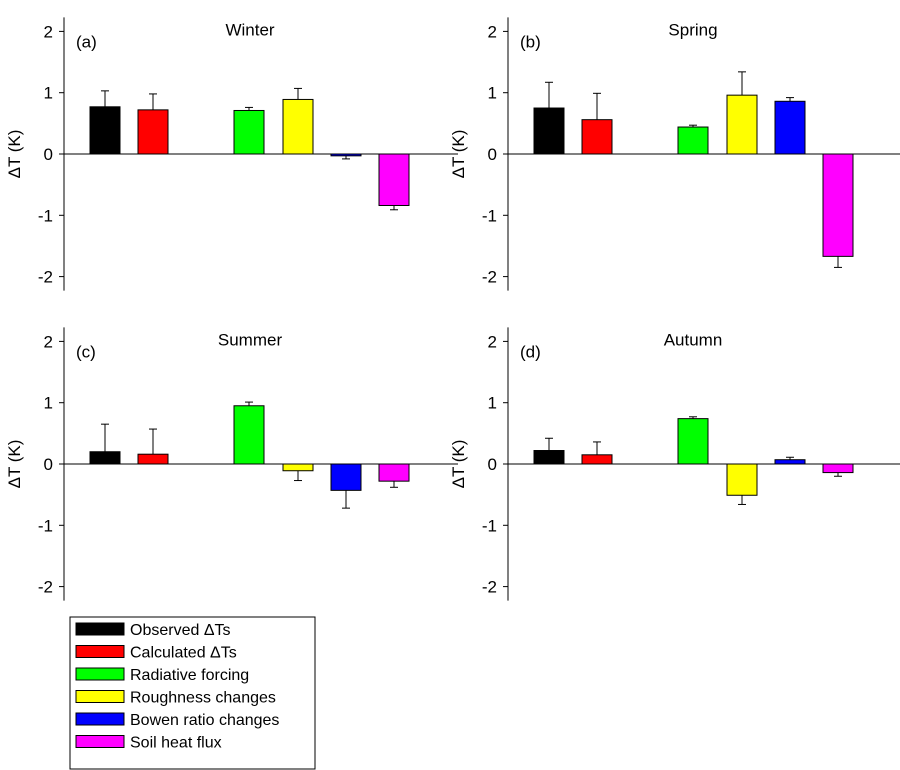 Image resolution: width=900 pixels, height=770 pixels. I want to click on legend-box, so click(192, 693).